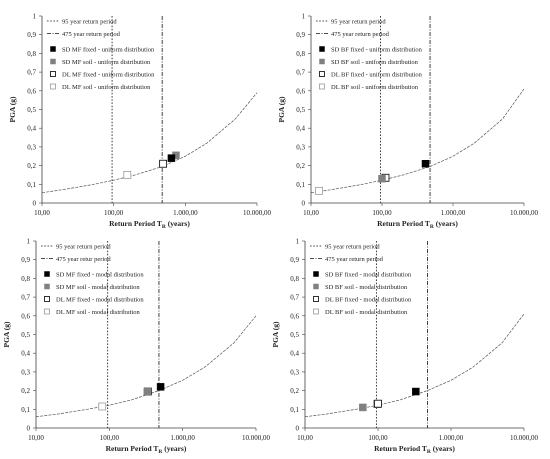 The image size is (550, 459). Describe the element at coordinates (108, 50) in the screenshot. I see `legend-label: SD MF fixed - uniform distribution` at that location.